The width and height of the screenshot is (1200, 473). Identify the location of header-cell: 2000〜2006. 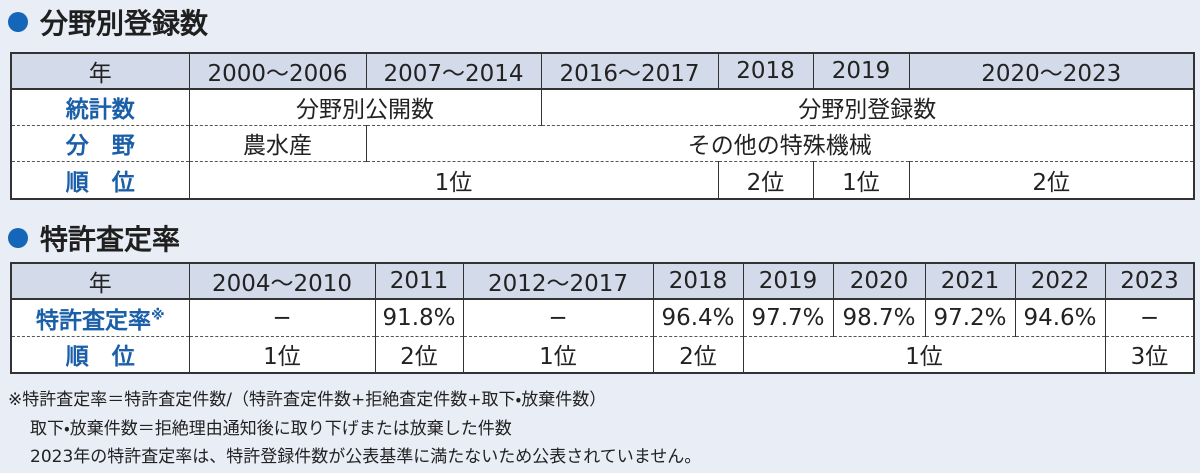
(277, 71).